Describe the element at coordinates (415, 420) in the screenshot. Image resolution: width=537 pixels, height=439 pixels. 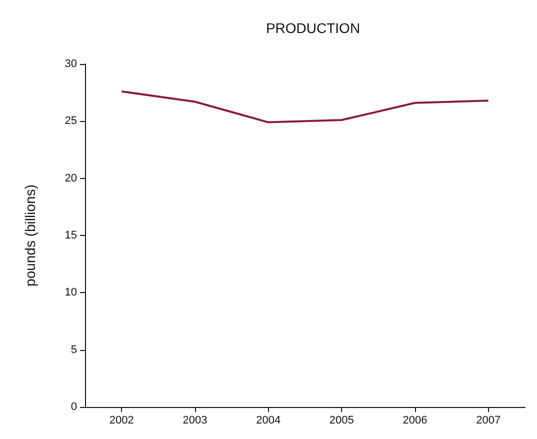
I see `x-tick-label: 2006` at that location.